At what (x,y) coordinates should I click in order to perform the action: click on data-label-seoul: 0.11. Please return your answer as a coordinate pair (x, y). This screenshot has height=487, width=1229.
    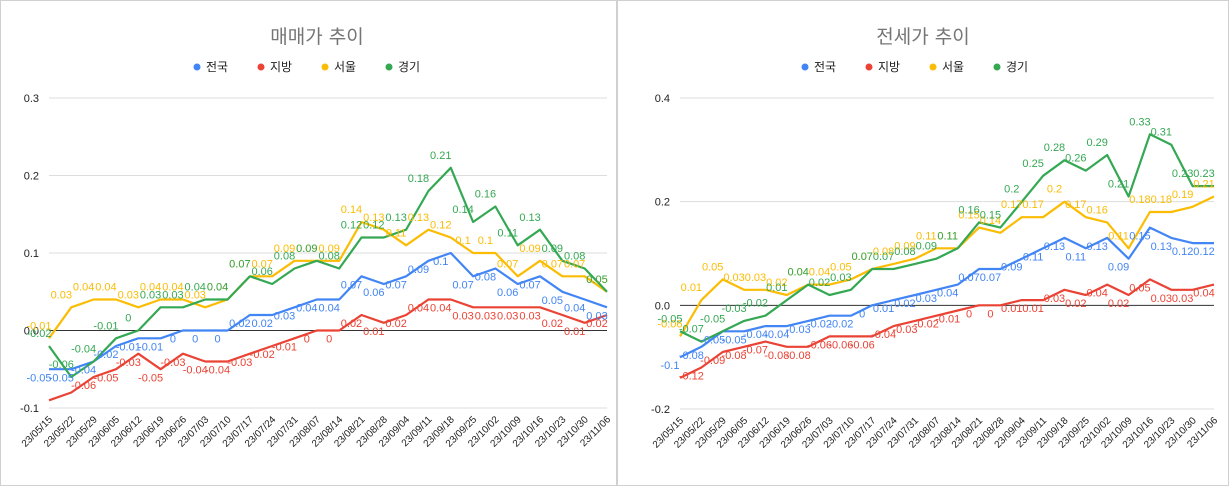
    Looking at the image, I should click on (926, 236).